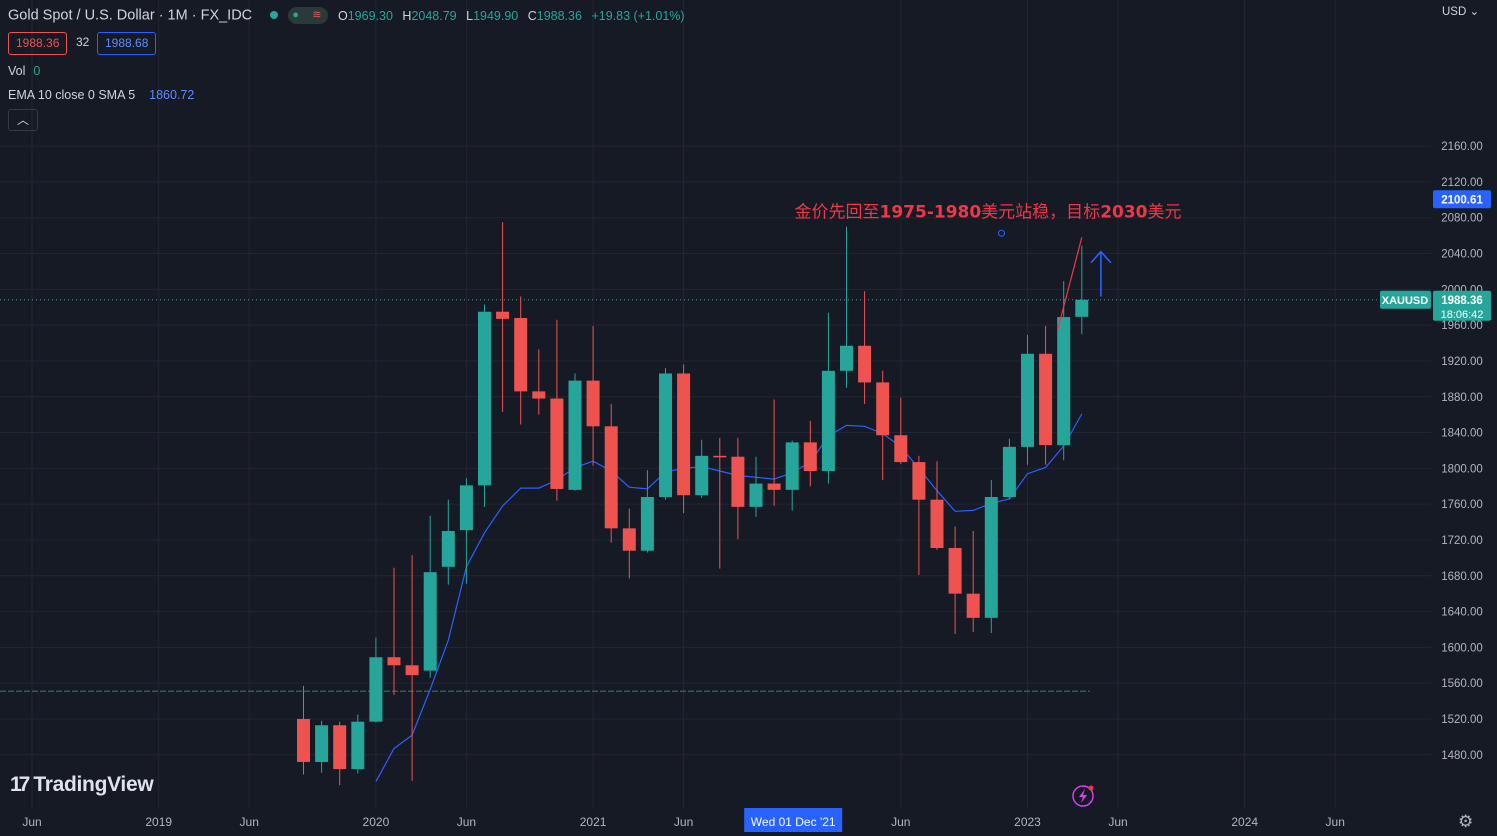 This screenshot has height=836, width=1497. I want to click on annotation-text-part: 美元站稳，目标, so click(1040, 212).